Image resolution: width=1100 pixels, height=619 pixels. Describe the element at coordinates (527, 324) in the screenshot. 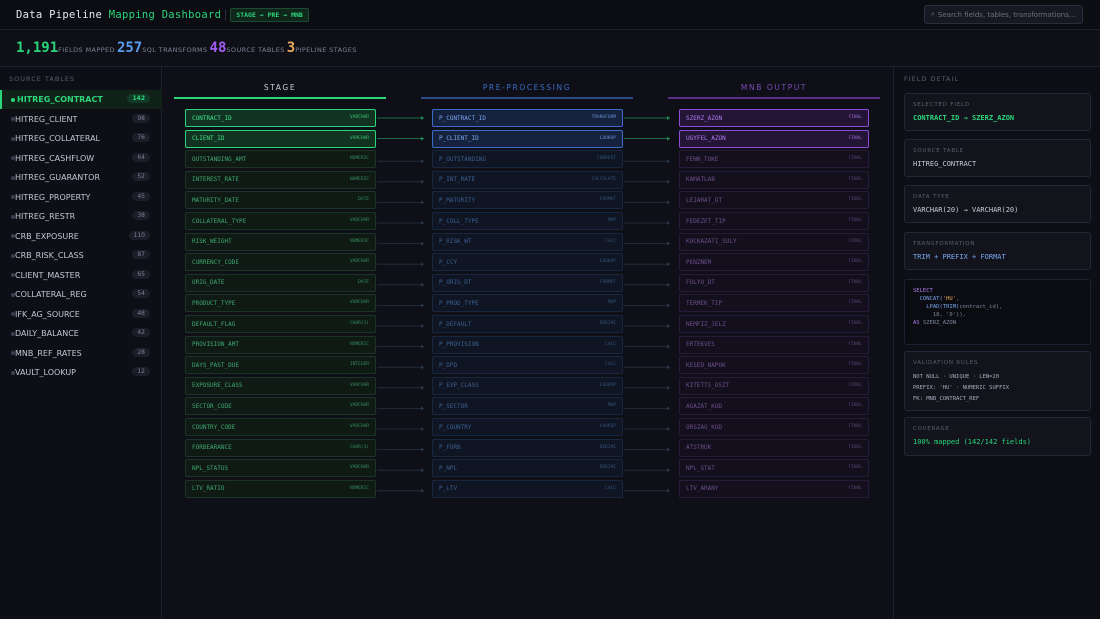

I see `pre-field: P_DEFAULT DERIVE` at that location.